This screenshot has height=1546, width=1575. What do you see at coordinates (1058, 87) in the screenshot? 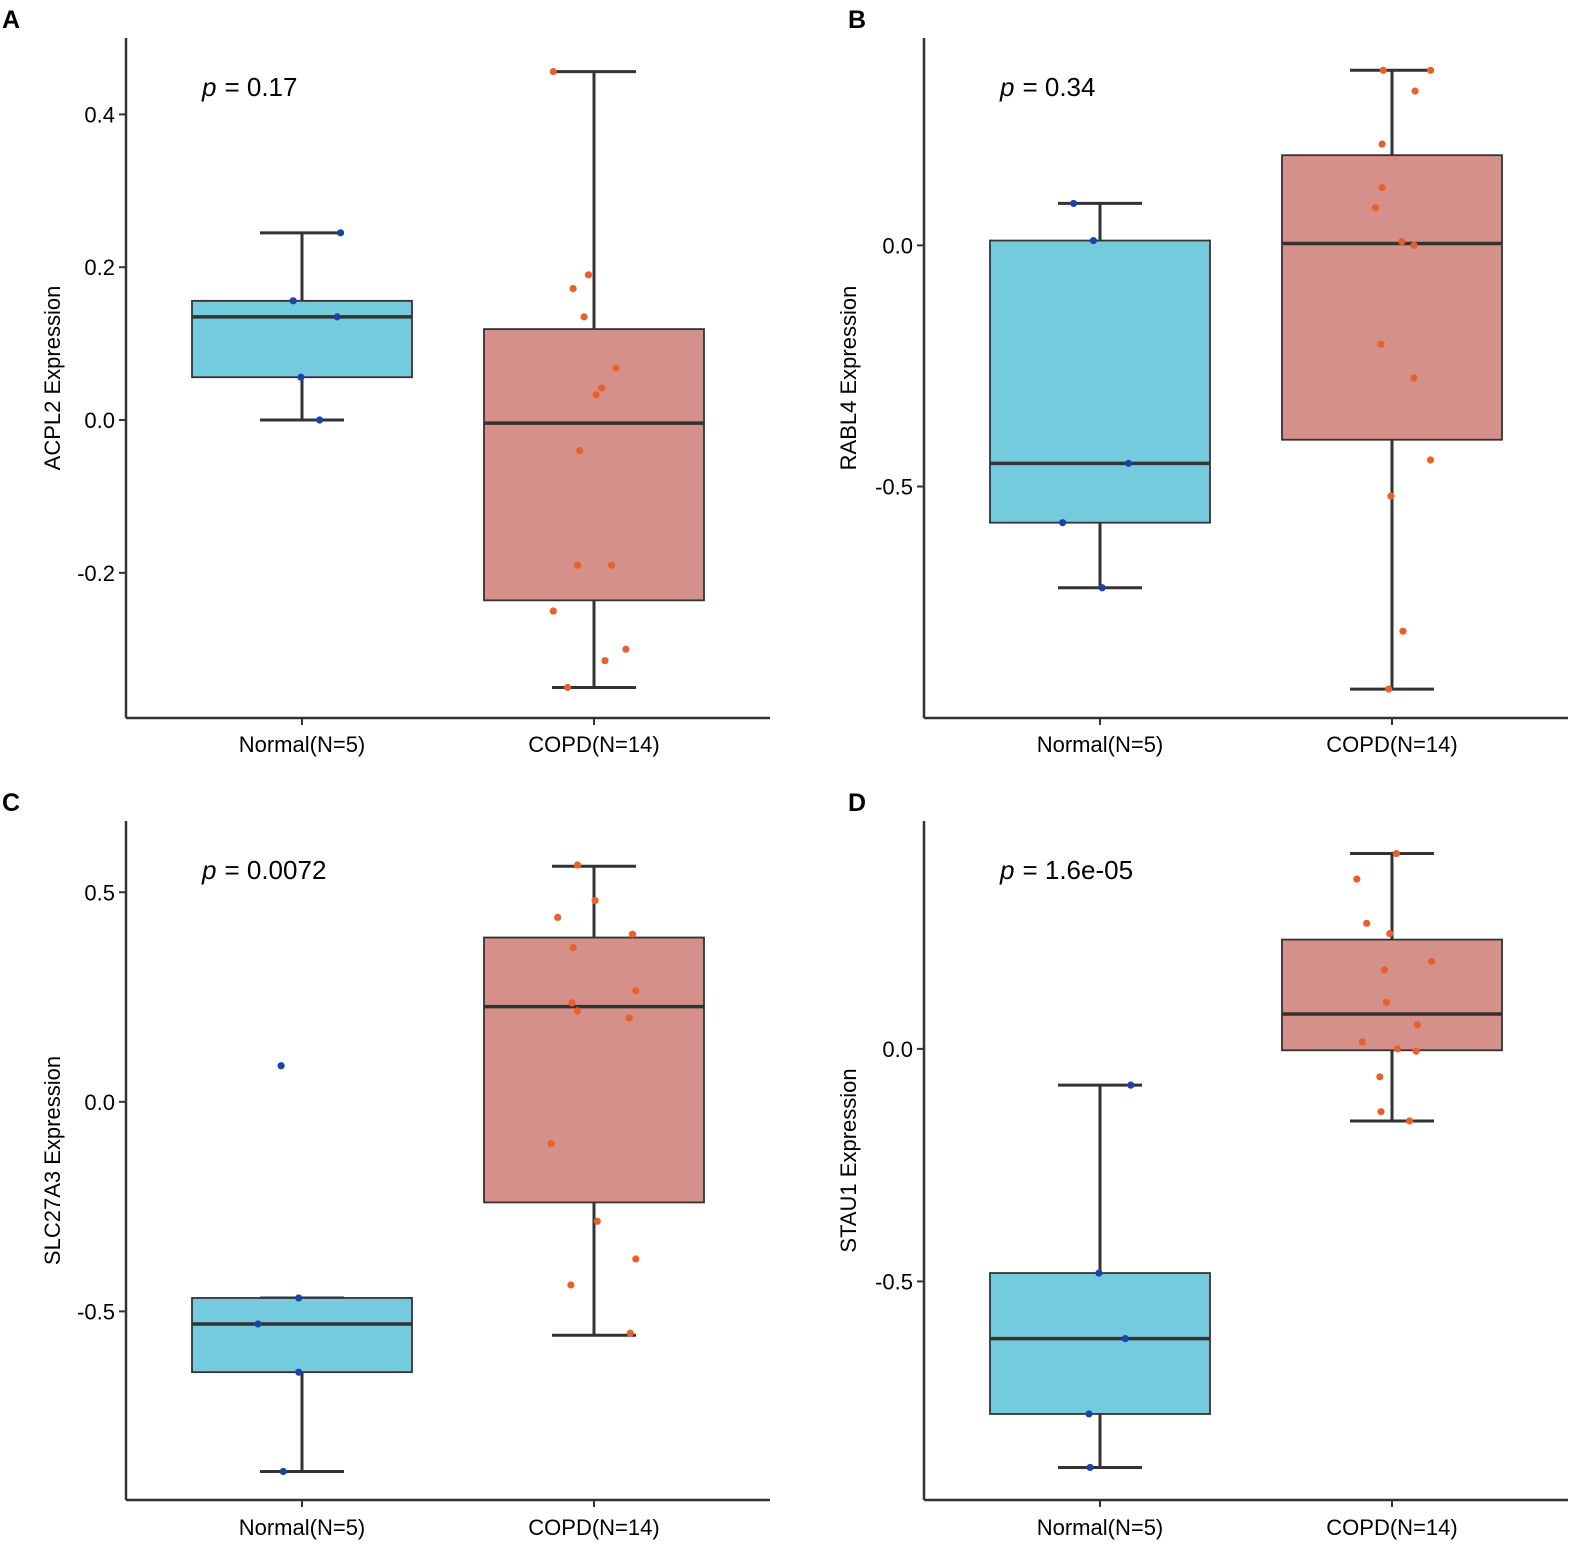
I see `p-value-text: = 0.34` at bounding box center [1058, 87].